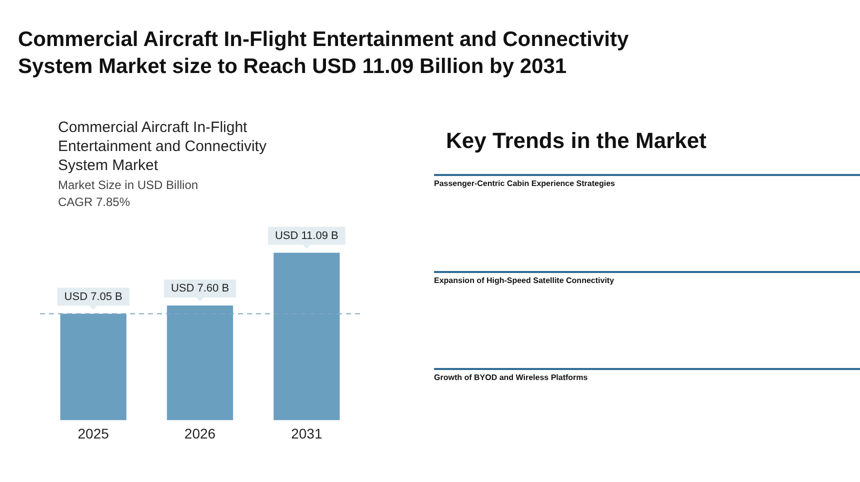 The height and width of the screenshot is (482, 860). What do you see at coordinates (200, 288) in the screenshot?
I see `data-label: USD 7.60 B` at bounding box center [200, 288].